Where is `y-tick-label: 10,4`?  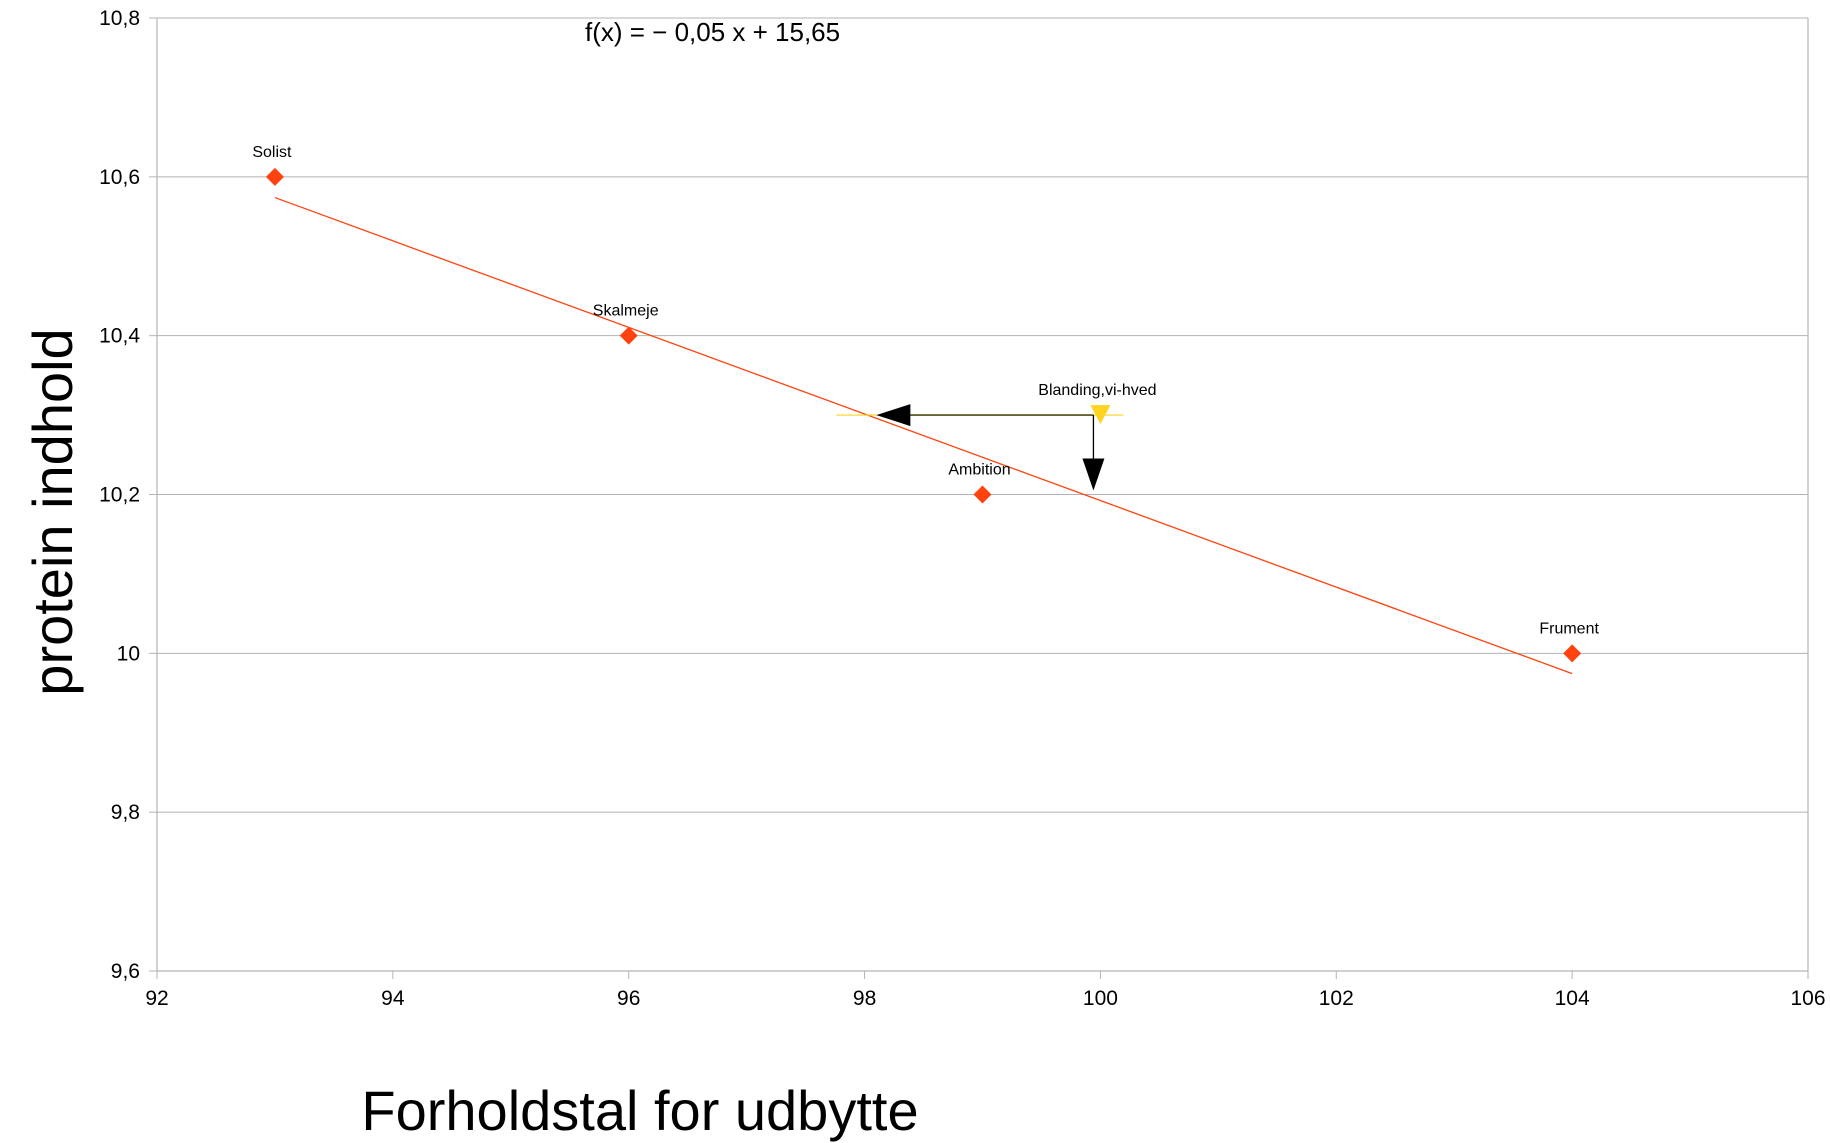 y-tick-label: 10,4 is located at coordinates (119, 336).